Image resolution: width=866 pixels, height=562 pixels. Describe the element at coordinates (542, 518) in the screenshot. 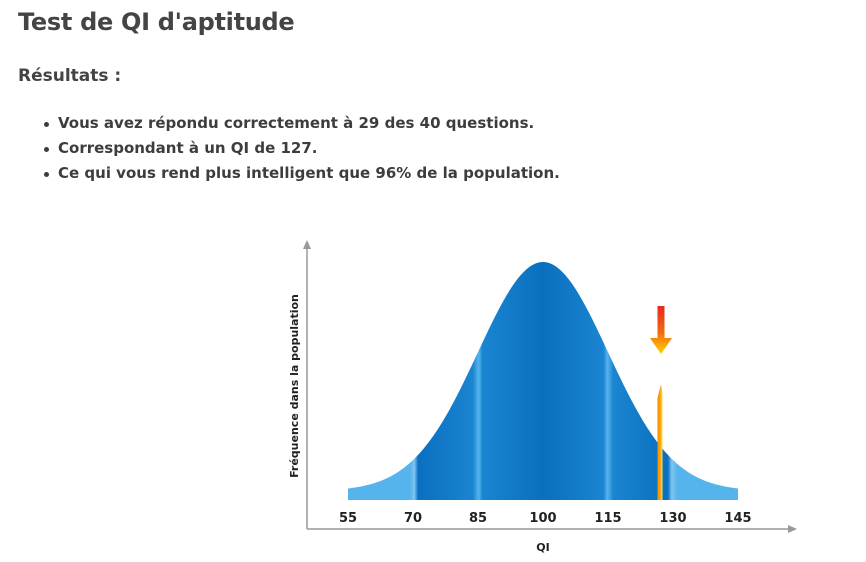

I see `x-tick-label: 100` at that location.